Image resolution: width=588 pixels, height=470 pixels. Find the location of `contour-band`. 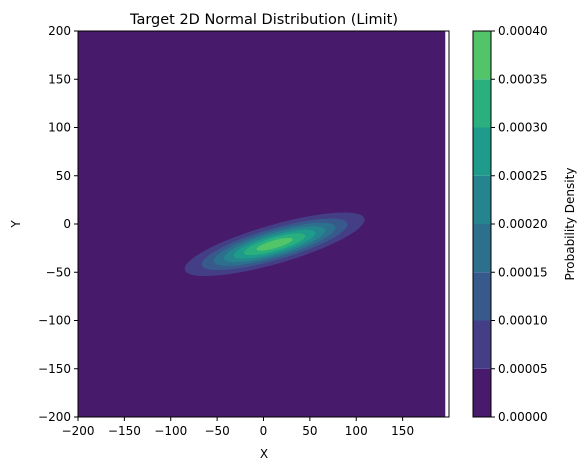

contour-band is located at coordinates (274, 244).